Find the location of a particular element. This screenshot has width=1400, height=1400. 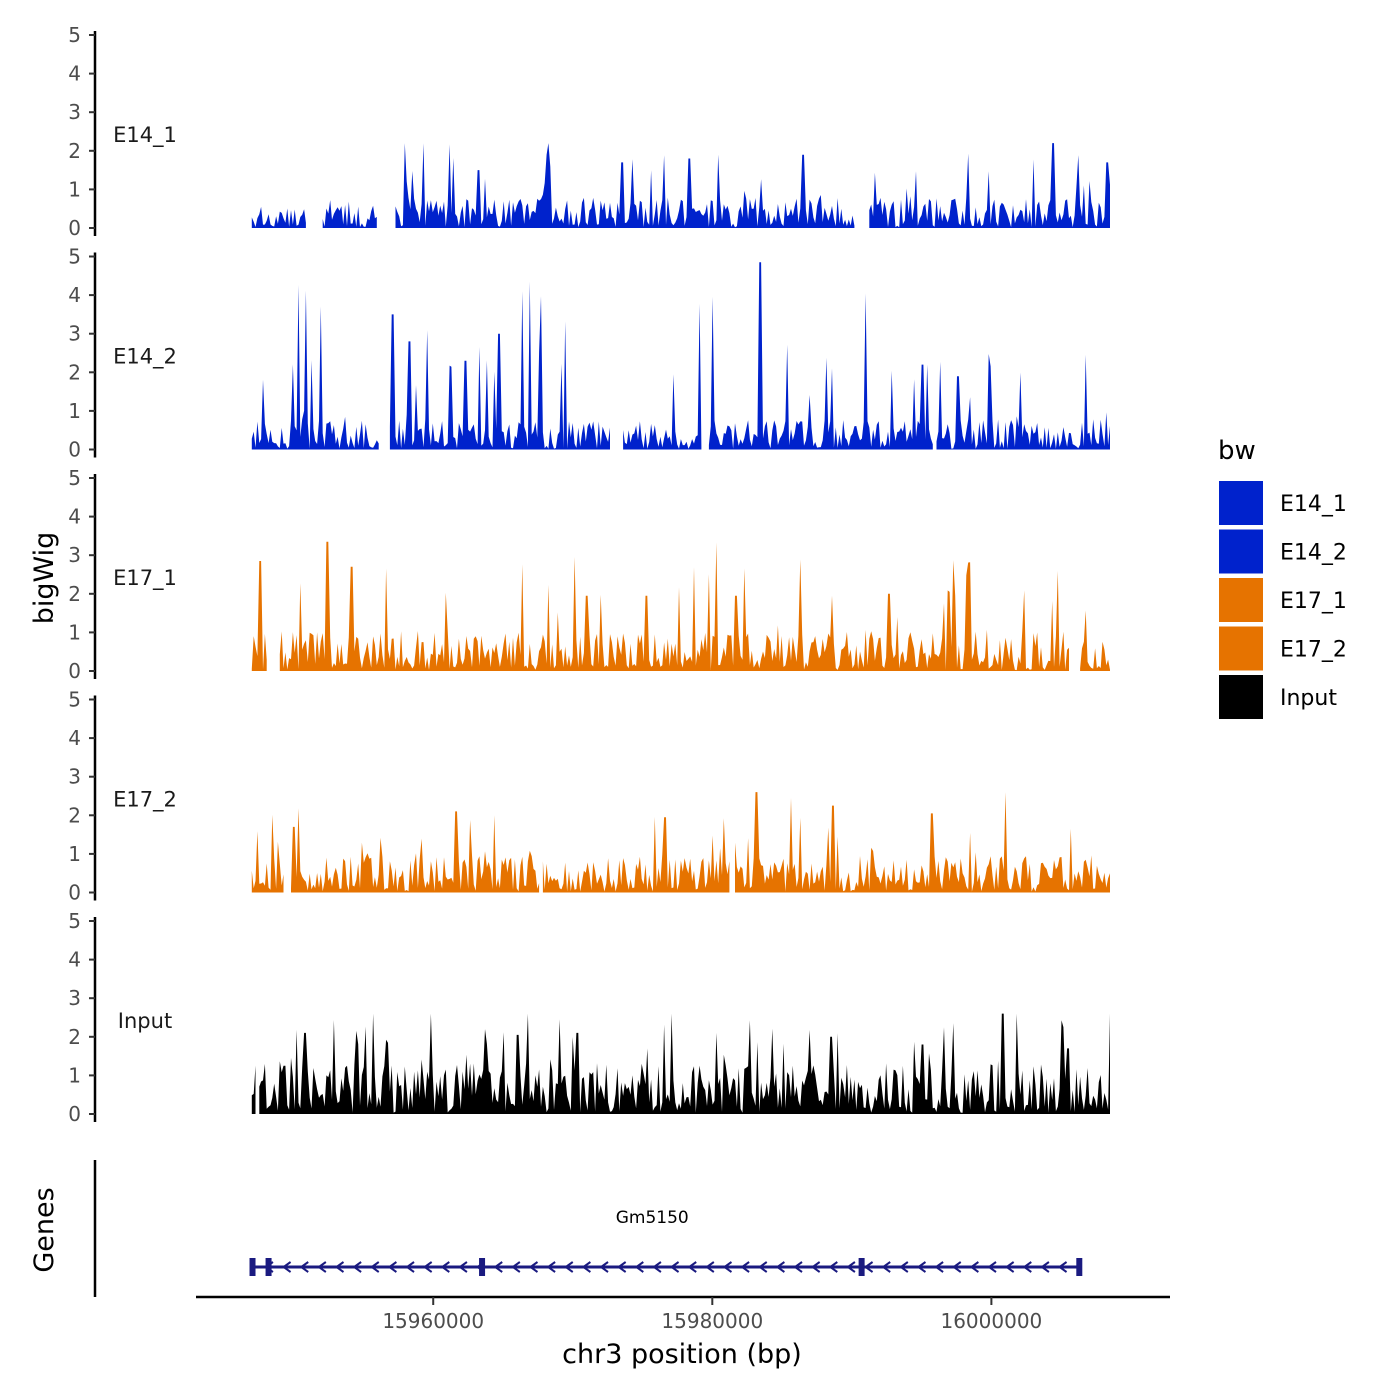

track-label-E17_2: E17_2 is located at coordinates (145, 800).